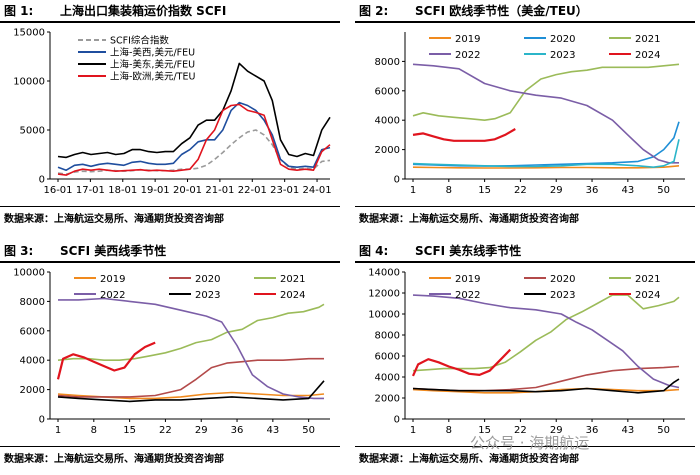 The width and height of the screenshot is (700, 475). I want to click on chart-title: 图 4: SCFI 美东线季节性, so click(440, 251).